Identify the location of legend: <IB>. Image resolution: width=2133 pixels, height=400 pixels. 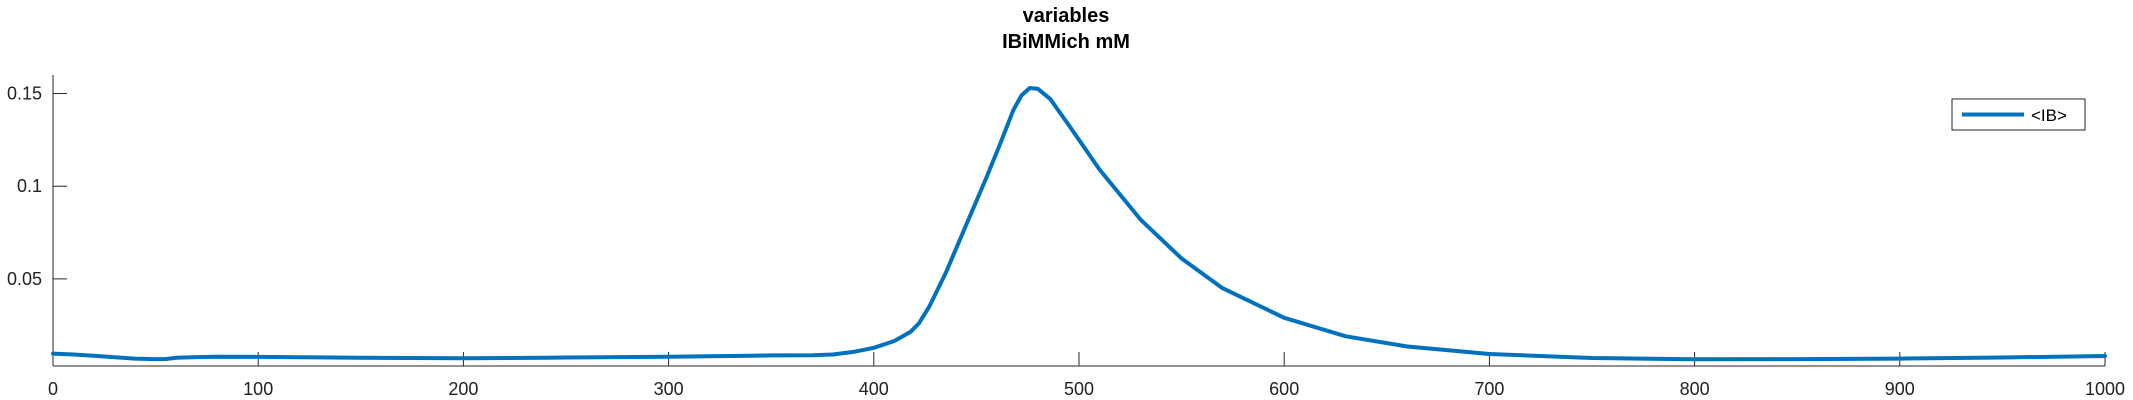
(2018, 114).